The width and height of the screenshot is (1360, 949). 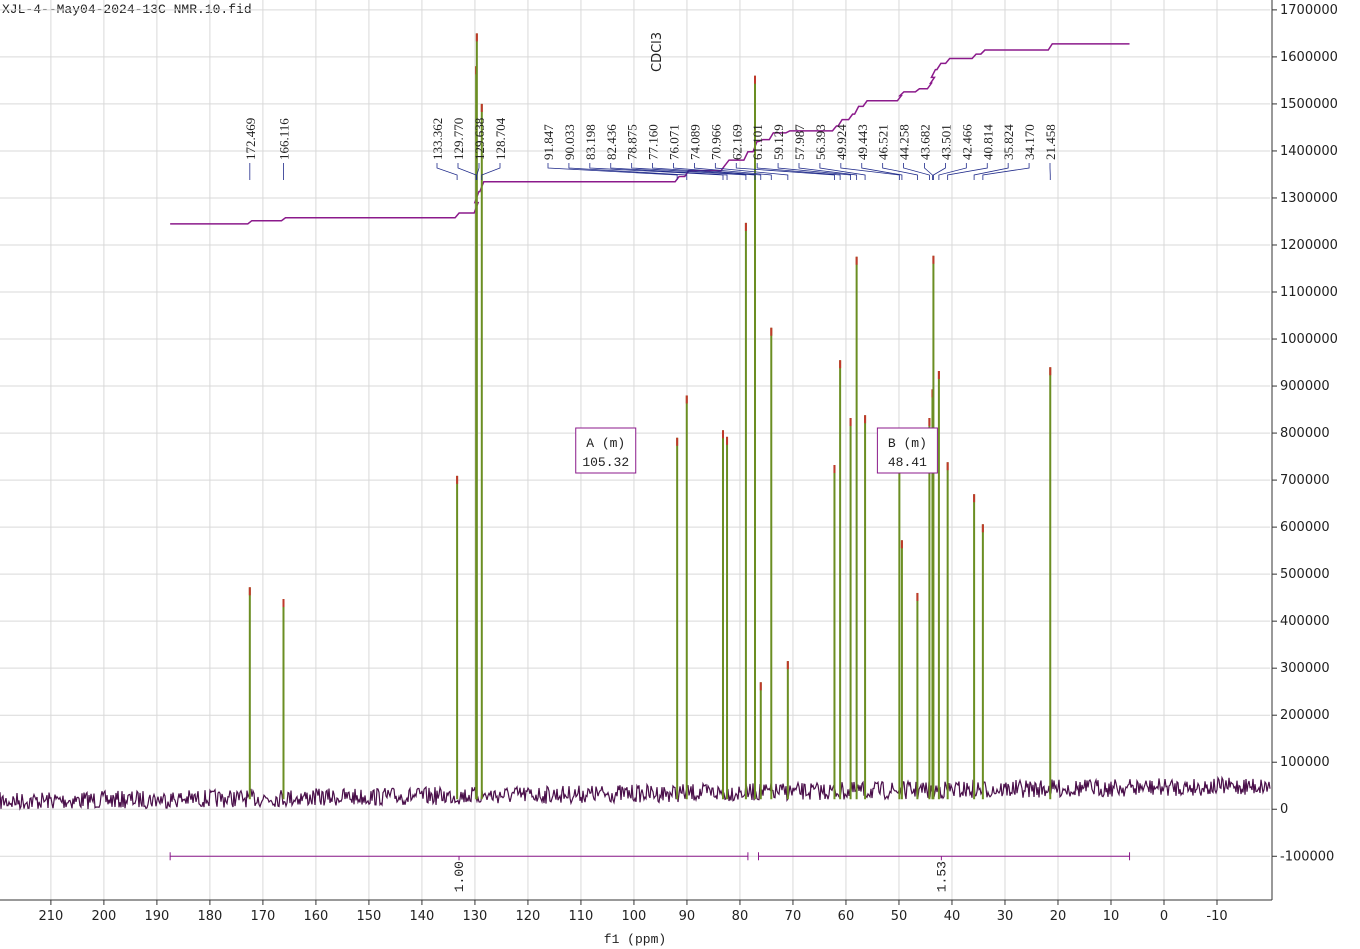 I want to click on peak-label: 90.033, so click(x=569, y=142).